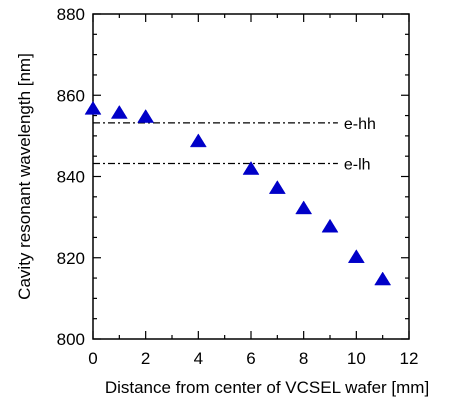 The width and height of the screenshot is (468, 403). What do you see at coordinates (198, 358) in the screenshot?
I see `x-tick-label: 4` at bounding box center [198, 358].